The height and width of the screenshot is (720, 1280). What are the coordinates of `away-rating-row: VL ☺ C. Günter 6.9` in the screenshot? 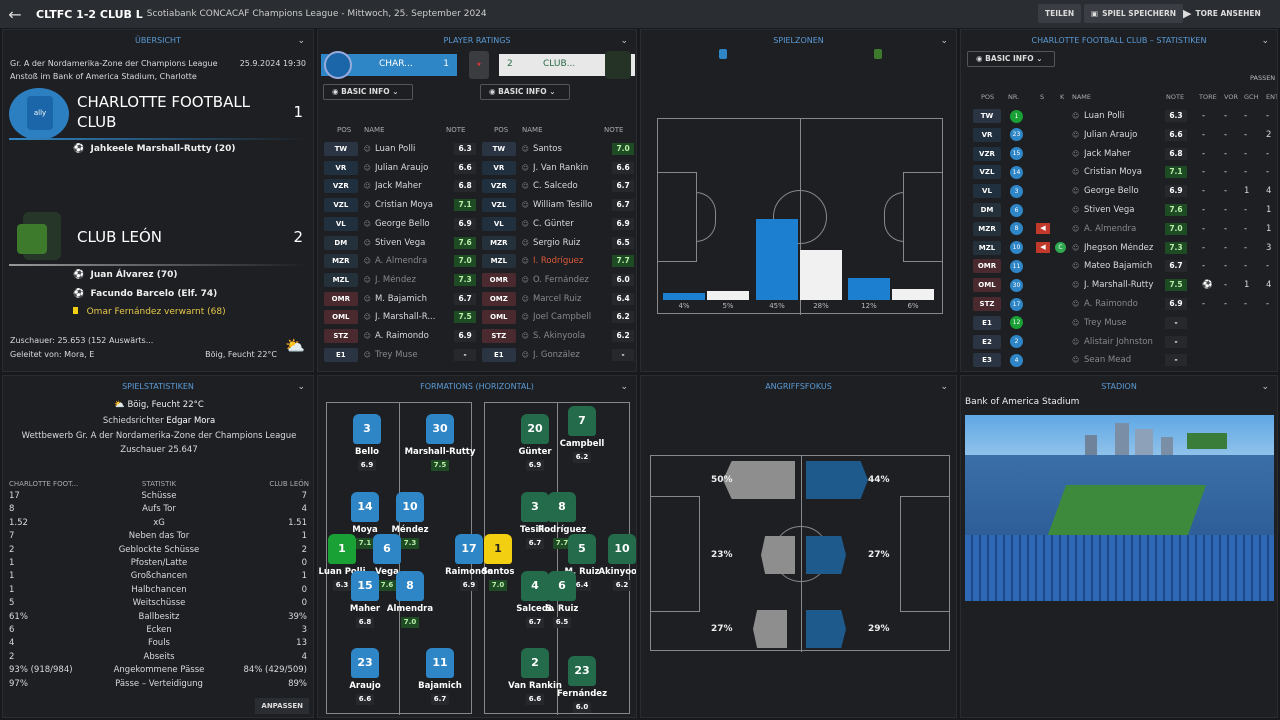 It's located at (555, 224).